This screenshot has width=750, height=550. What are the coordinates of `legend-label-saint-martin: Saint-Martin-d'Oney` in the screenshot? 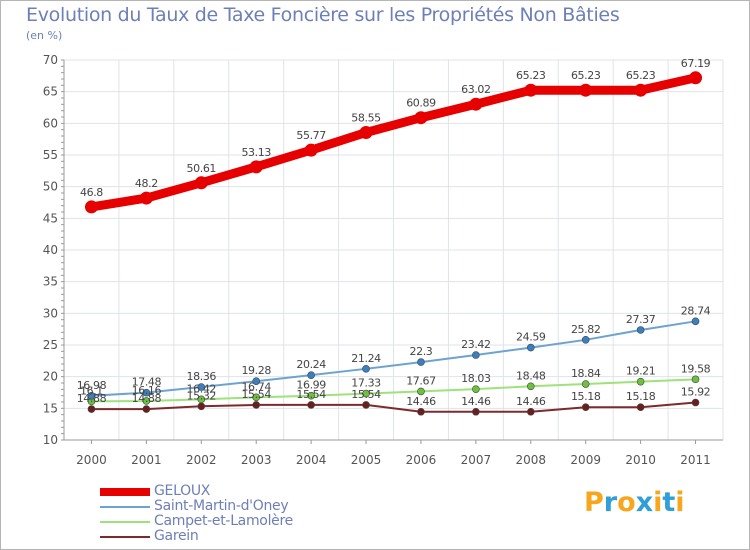 It's located at (221, 506).